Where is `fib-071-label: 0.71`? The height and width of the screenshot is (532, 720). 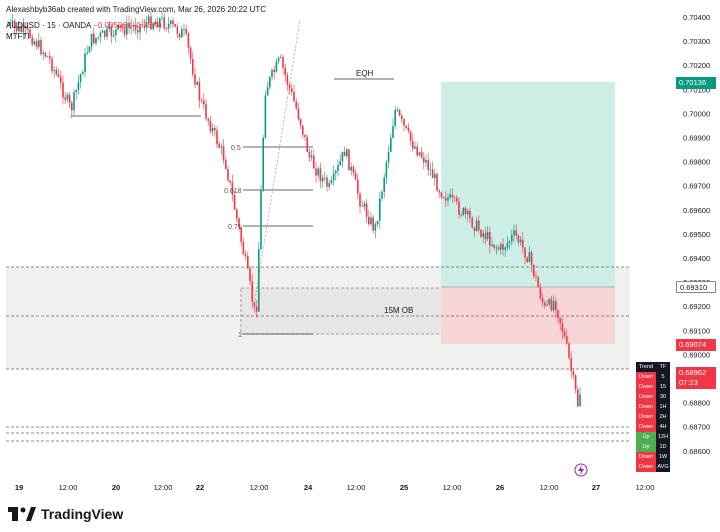 fib-071-label: 0.71 is located at coordinates (235, 227).